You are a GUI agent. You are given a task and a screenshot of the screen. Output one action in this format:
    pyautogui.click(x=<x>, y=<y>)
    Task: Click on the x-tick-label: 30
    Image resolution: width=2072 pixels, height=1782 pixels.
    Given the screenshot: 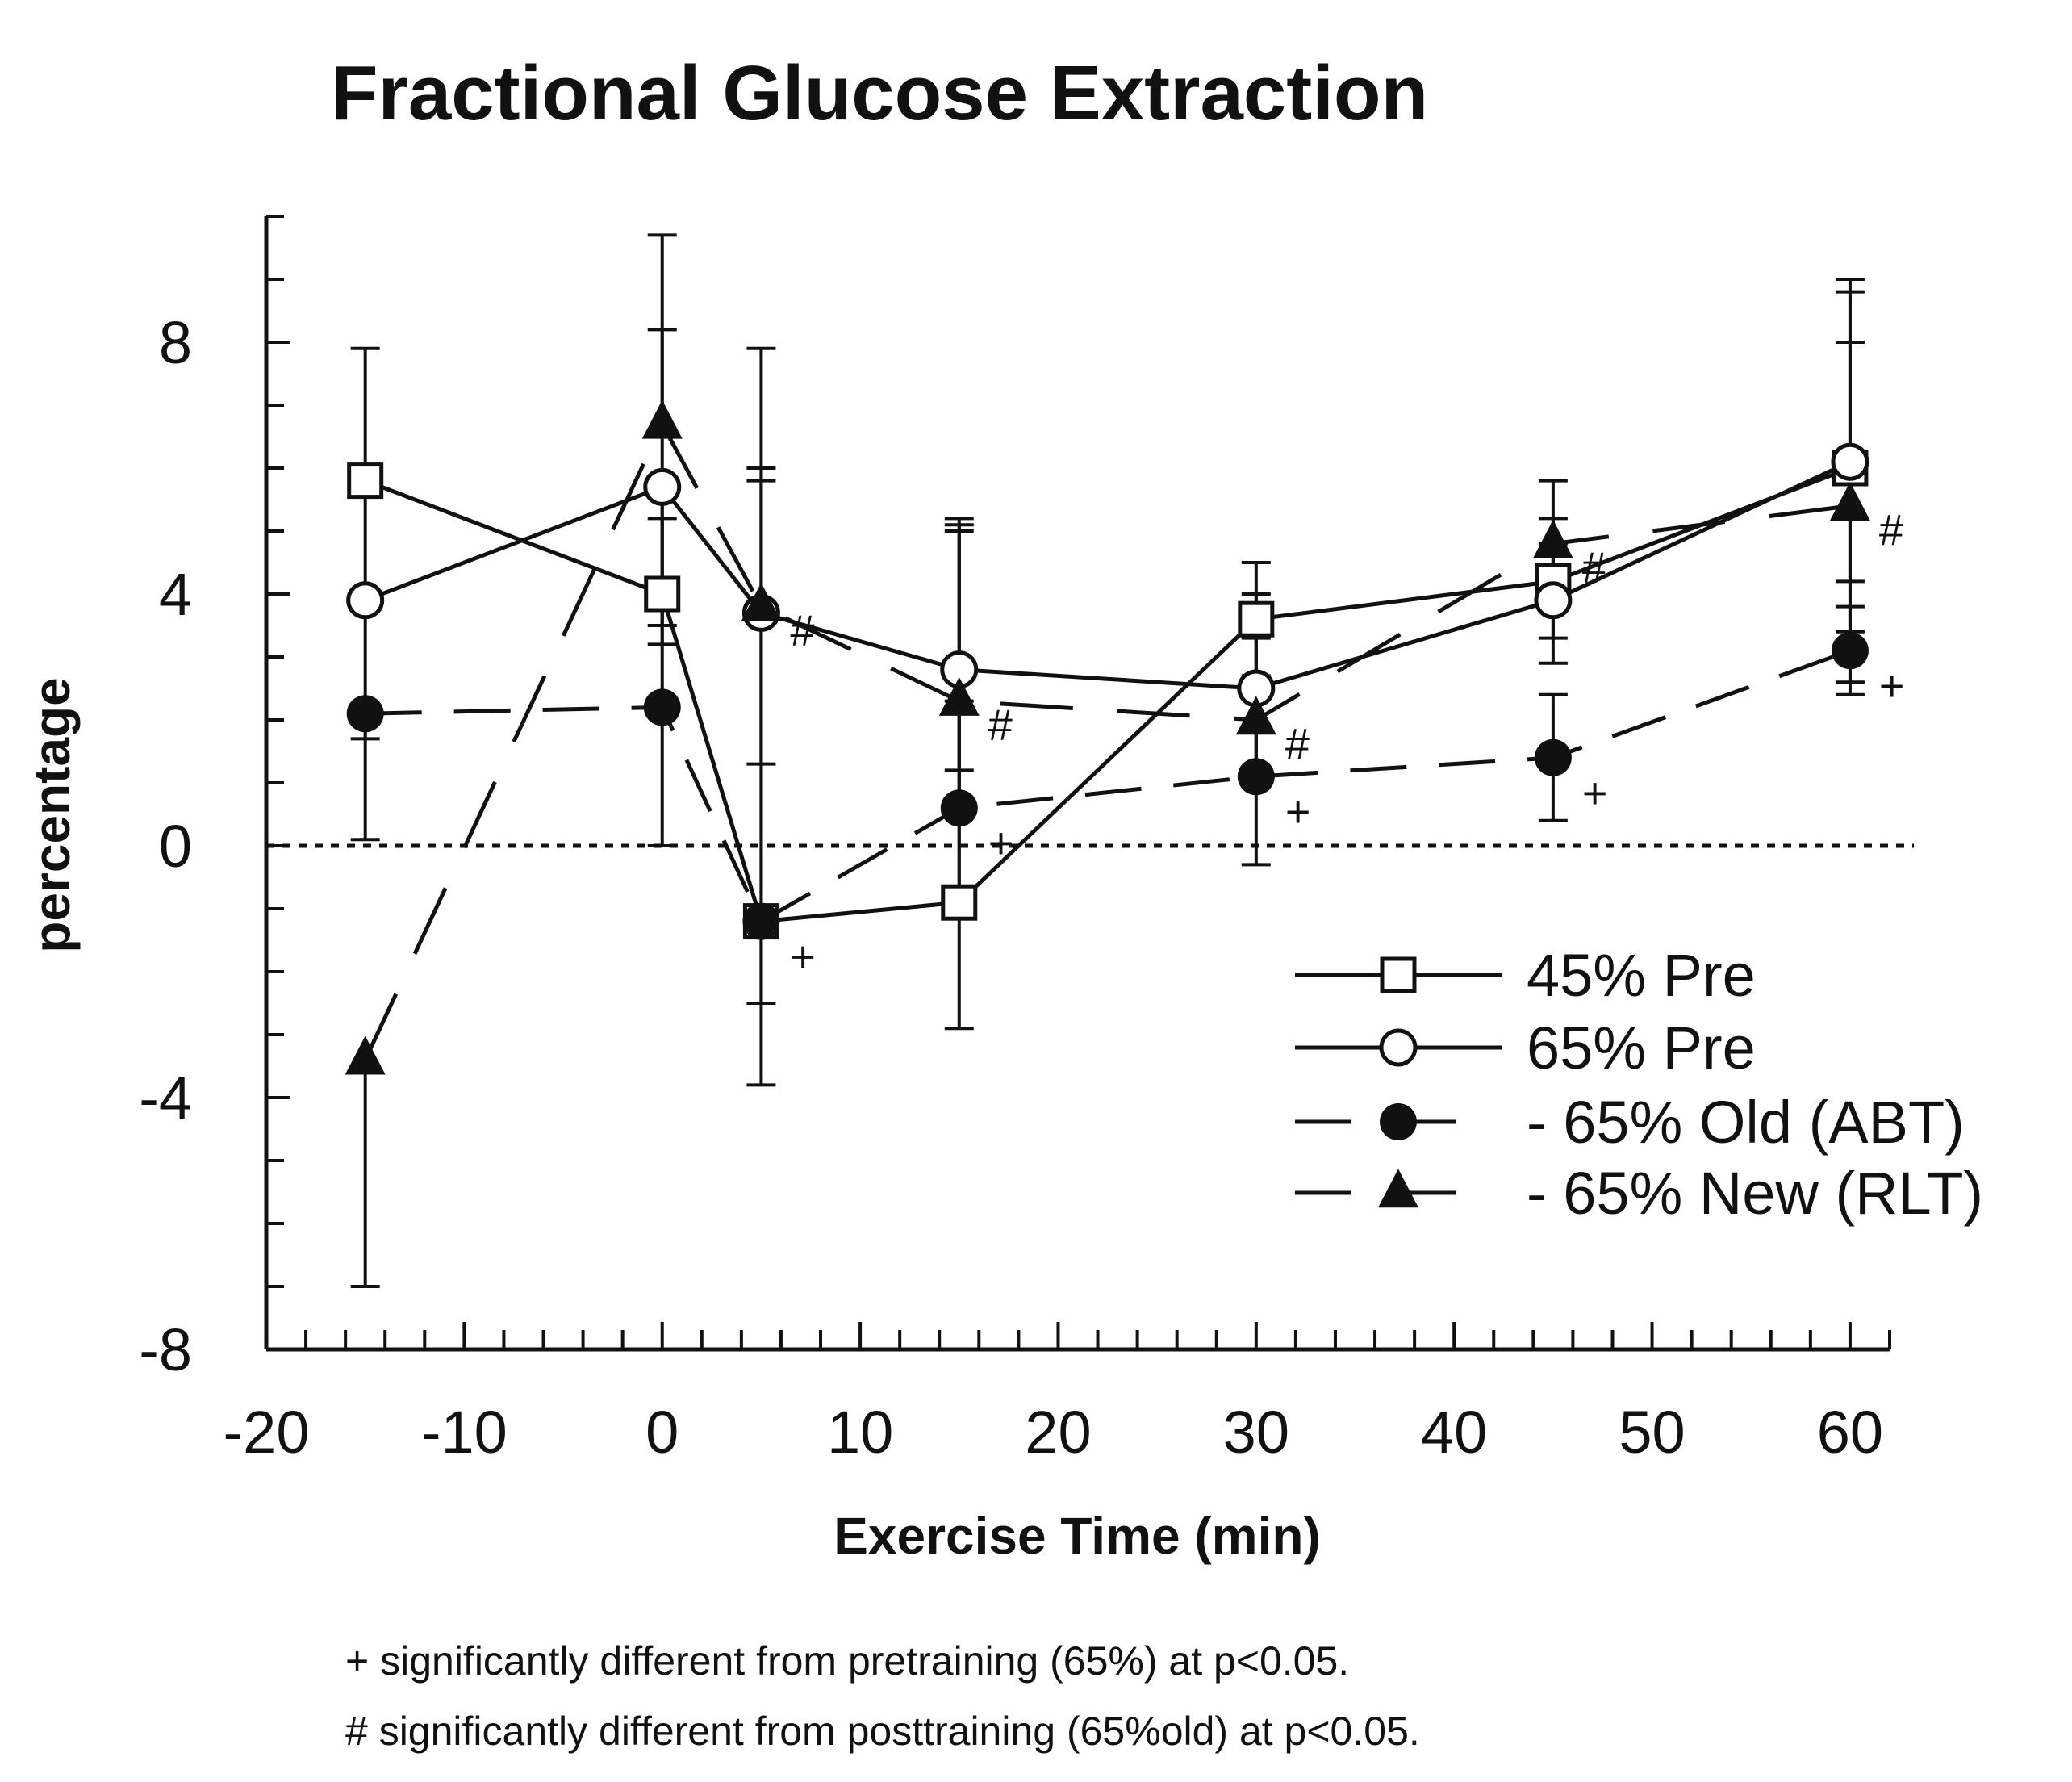 What is the action you would take?
    pyautogui.click(x=1256, y=1432)
    